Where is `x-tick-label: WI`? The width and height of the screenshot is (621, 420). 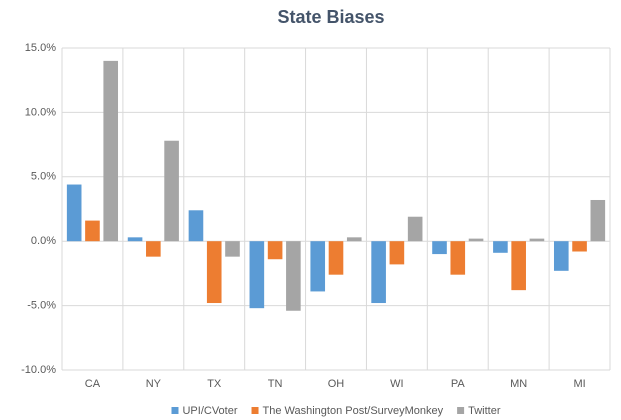 x-tick-label: WI is located at coordinates (396, 384).